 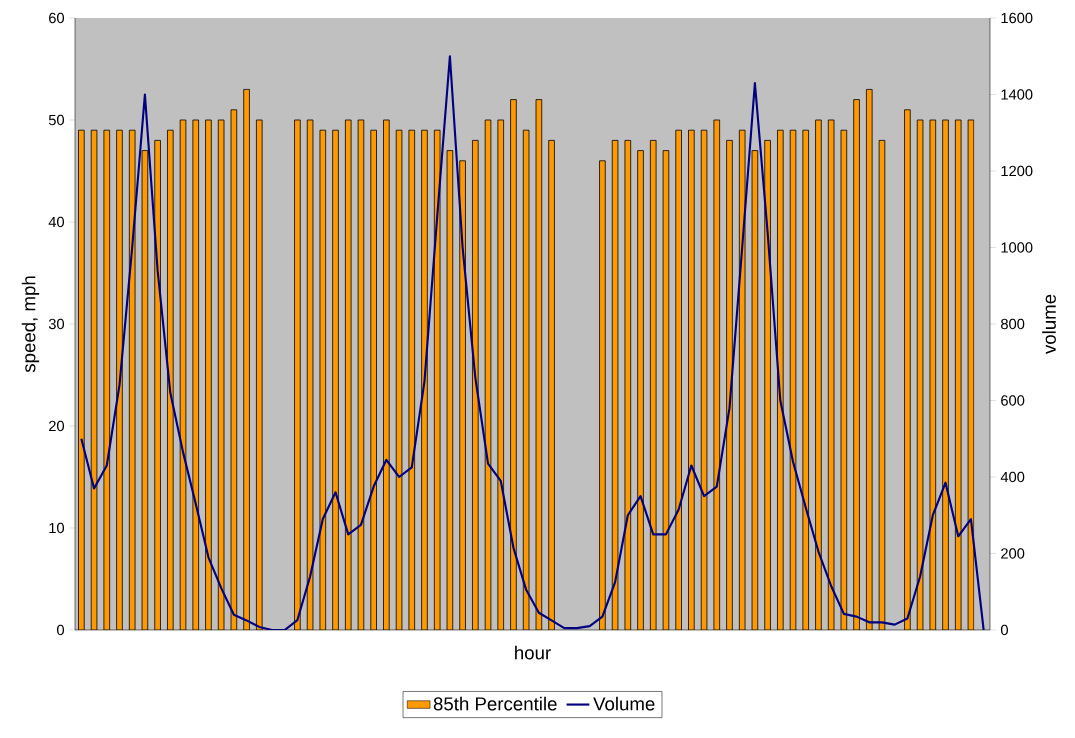 What do you see at coordinates (1017, 171) in the screenshot?
I see `y2-tick-label: 1200` at bounding box center [1017, 171].